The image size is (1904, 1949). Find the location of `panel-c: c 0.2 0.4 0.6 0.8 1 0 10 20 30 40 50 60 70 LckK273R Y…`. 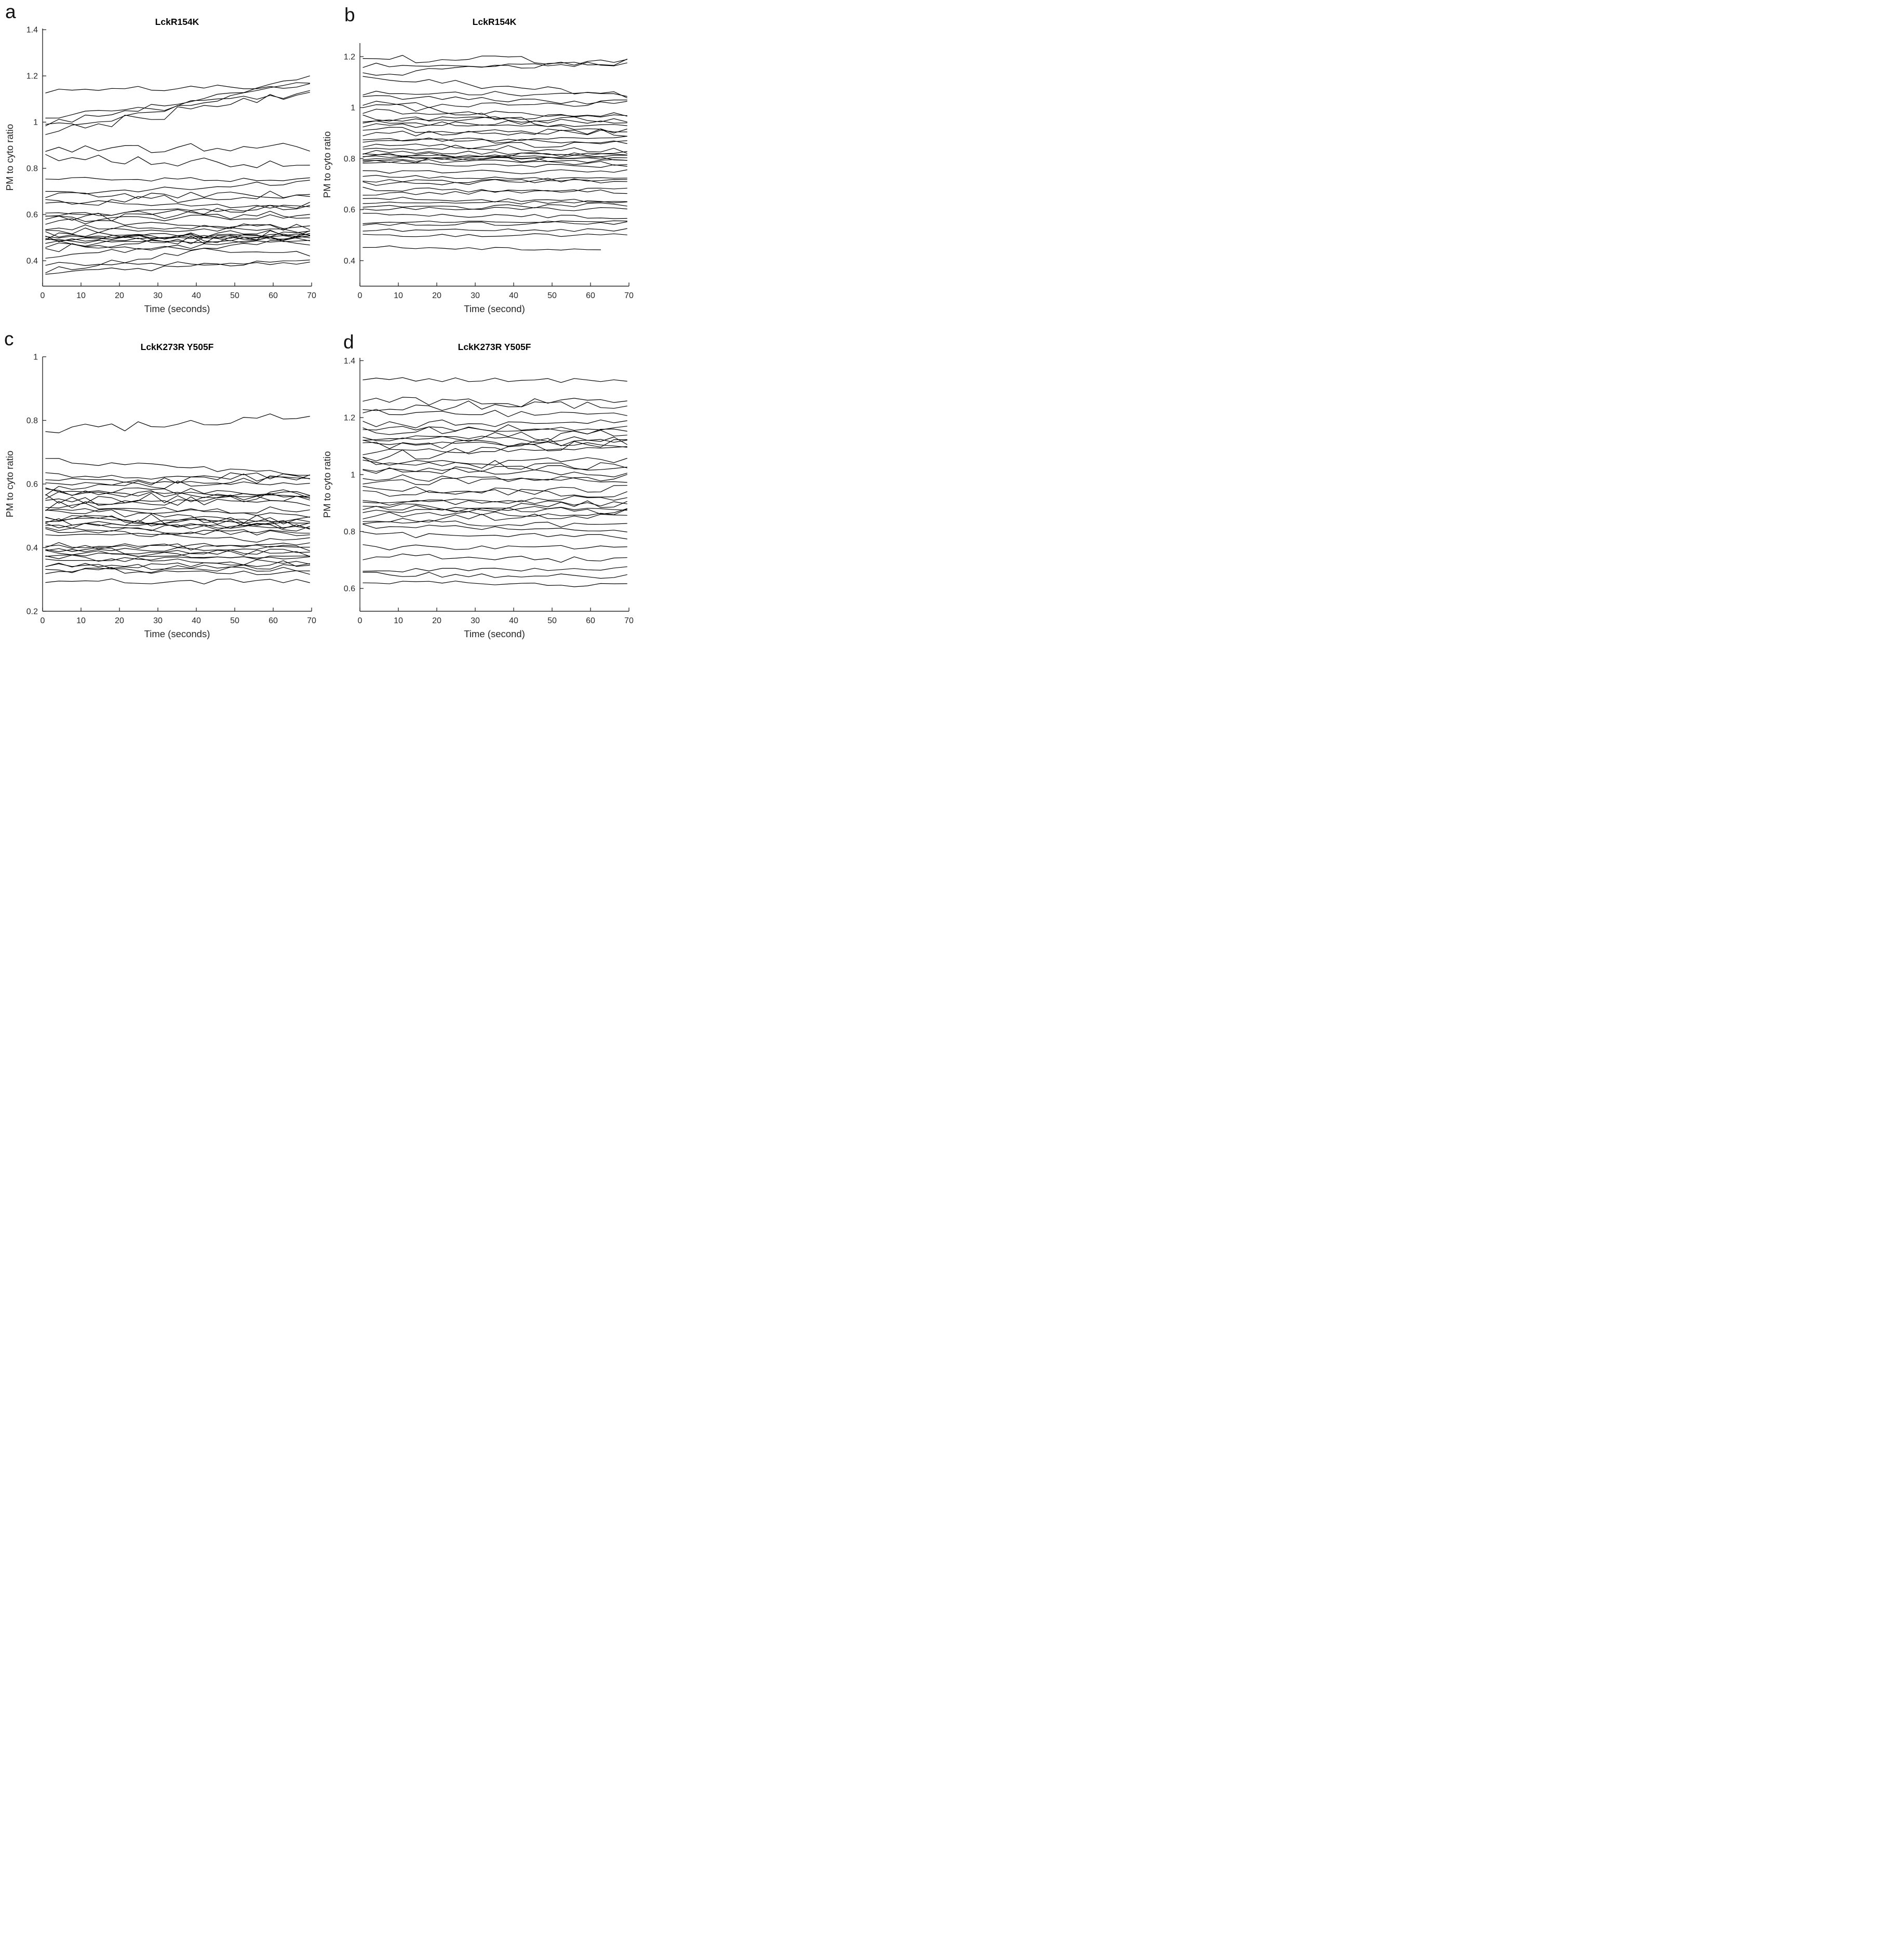

panel-c: c 0.2 0.4 0.6 0.8 1 0 10 20 30 40 50 60 70 LckK273R Y… is located at coordinates (159, 488).